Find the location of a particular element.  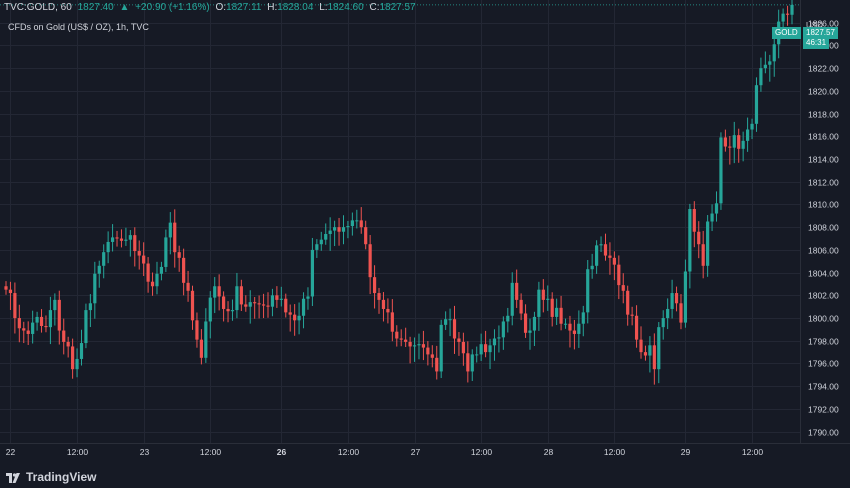

symbol-tag: GOLD is located at coordinates (786, 33).